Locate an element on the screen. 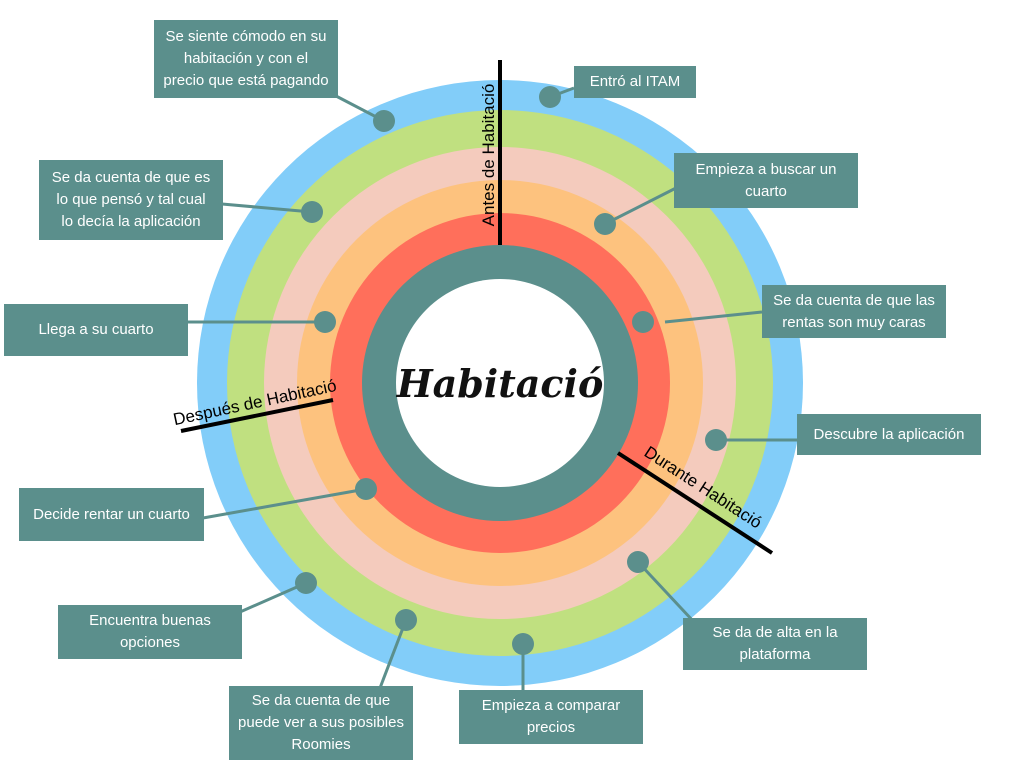  divider-despues is located at coordinates (257, 415).